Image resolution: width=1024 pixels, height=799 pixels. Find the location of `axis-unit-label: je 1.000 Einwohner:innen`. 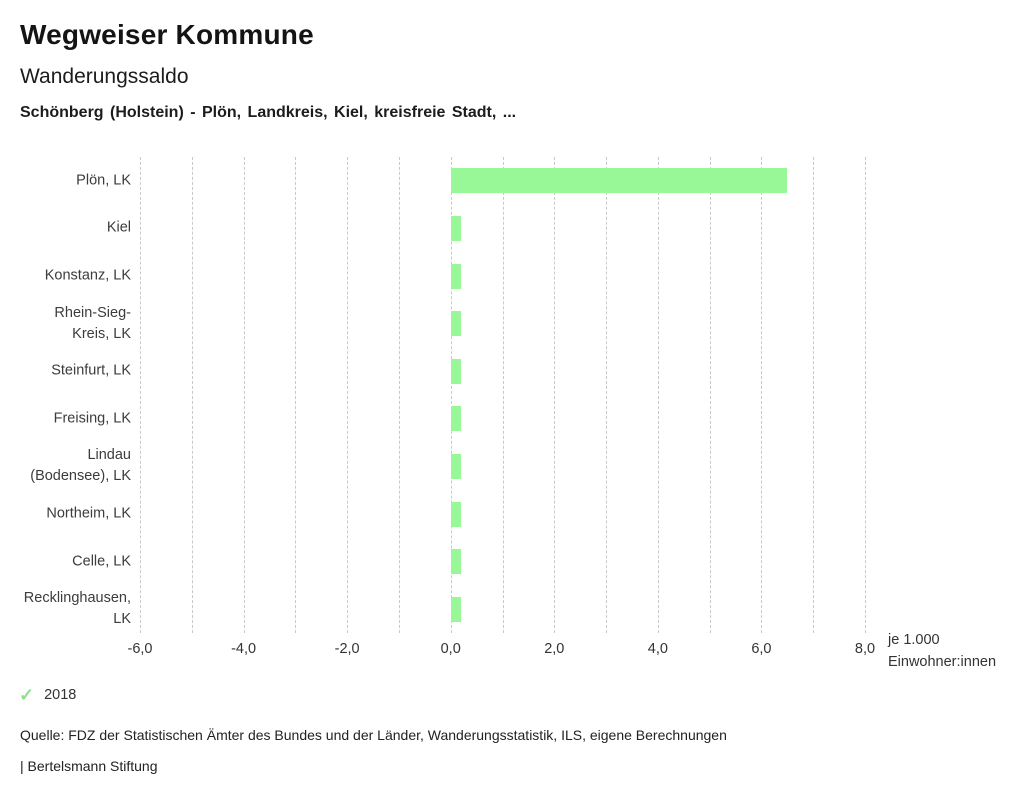

axis-unit-label: je 1.000 Einwohner:innen is located at coordinates (942, 651).